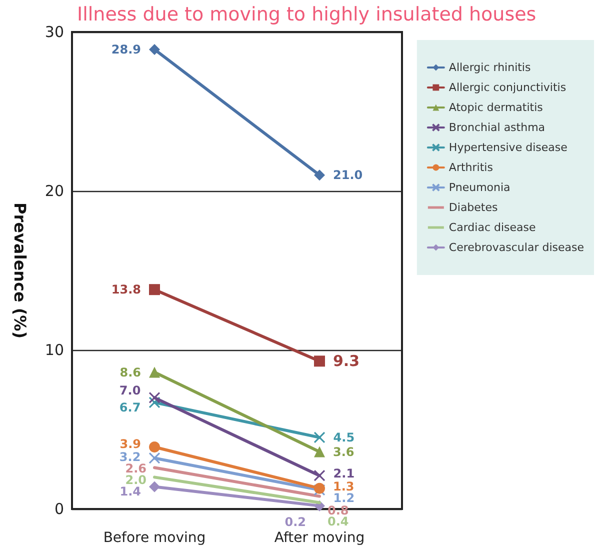 Image resolution: width=598 pixels, height=553 pixels. I want to click on legend-label: Cardiac disease, so click(492, 227).